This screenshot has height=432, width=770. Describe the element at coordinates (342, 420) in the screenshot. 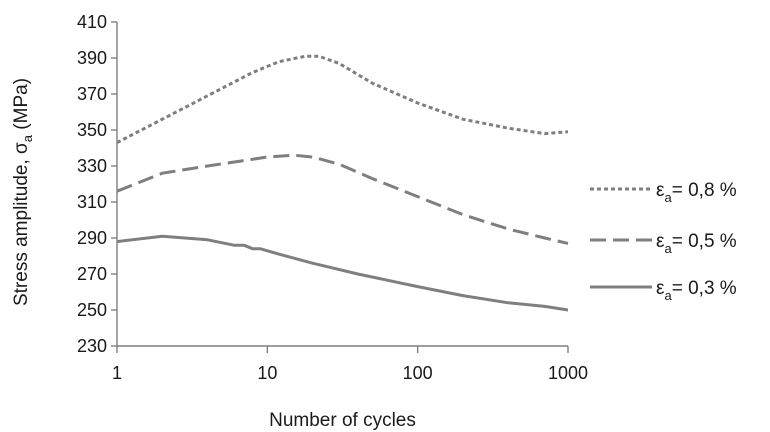

I see `x-axis-title: Number of cycles` at that location.